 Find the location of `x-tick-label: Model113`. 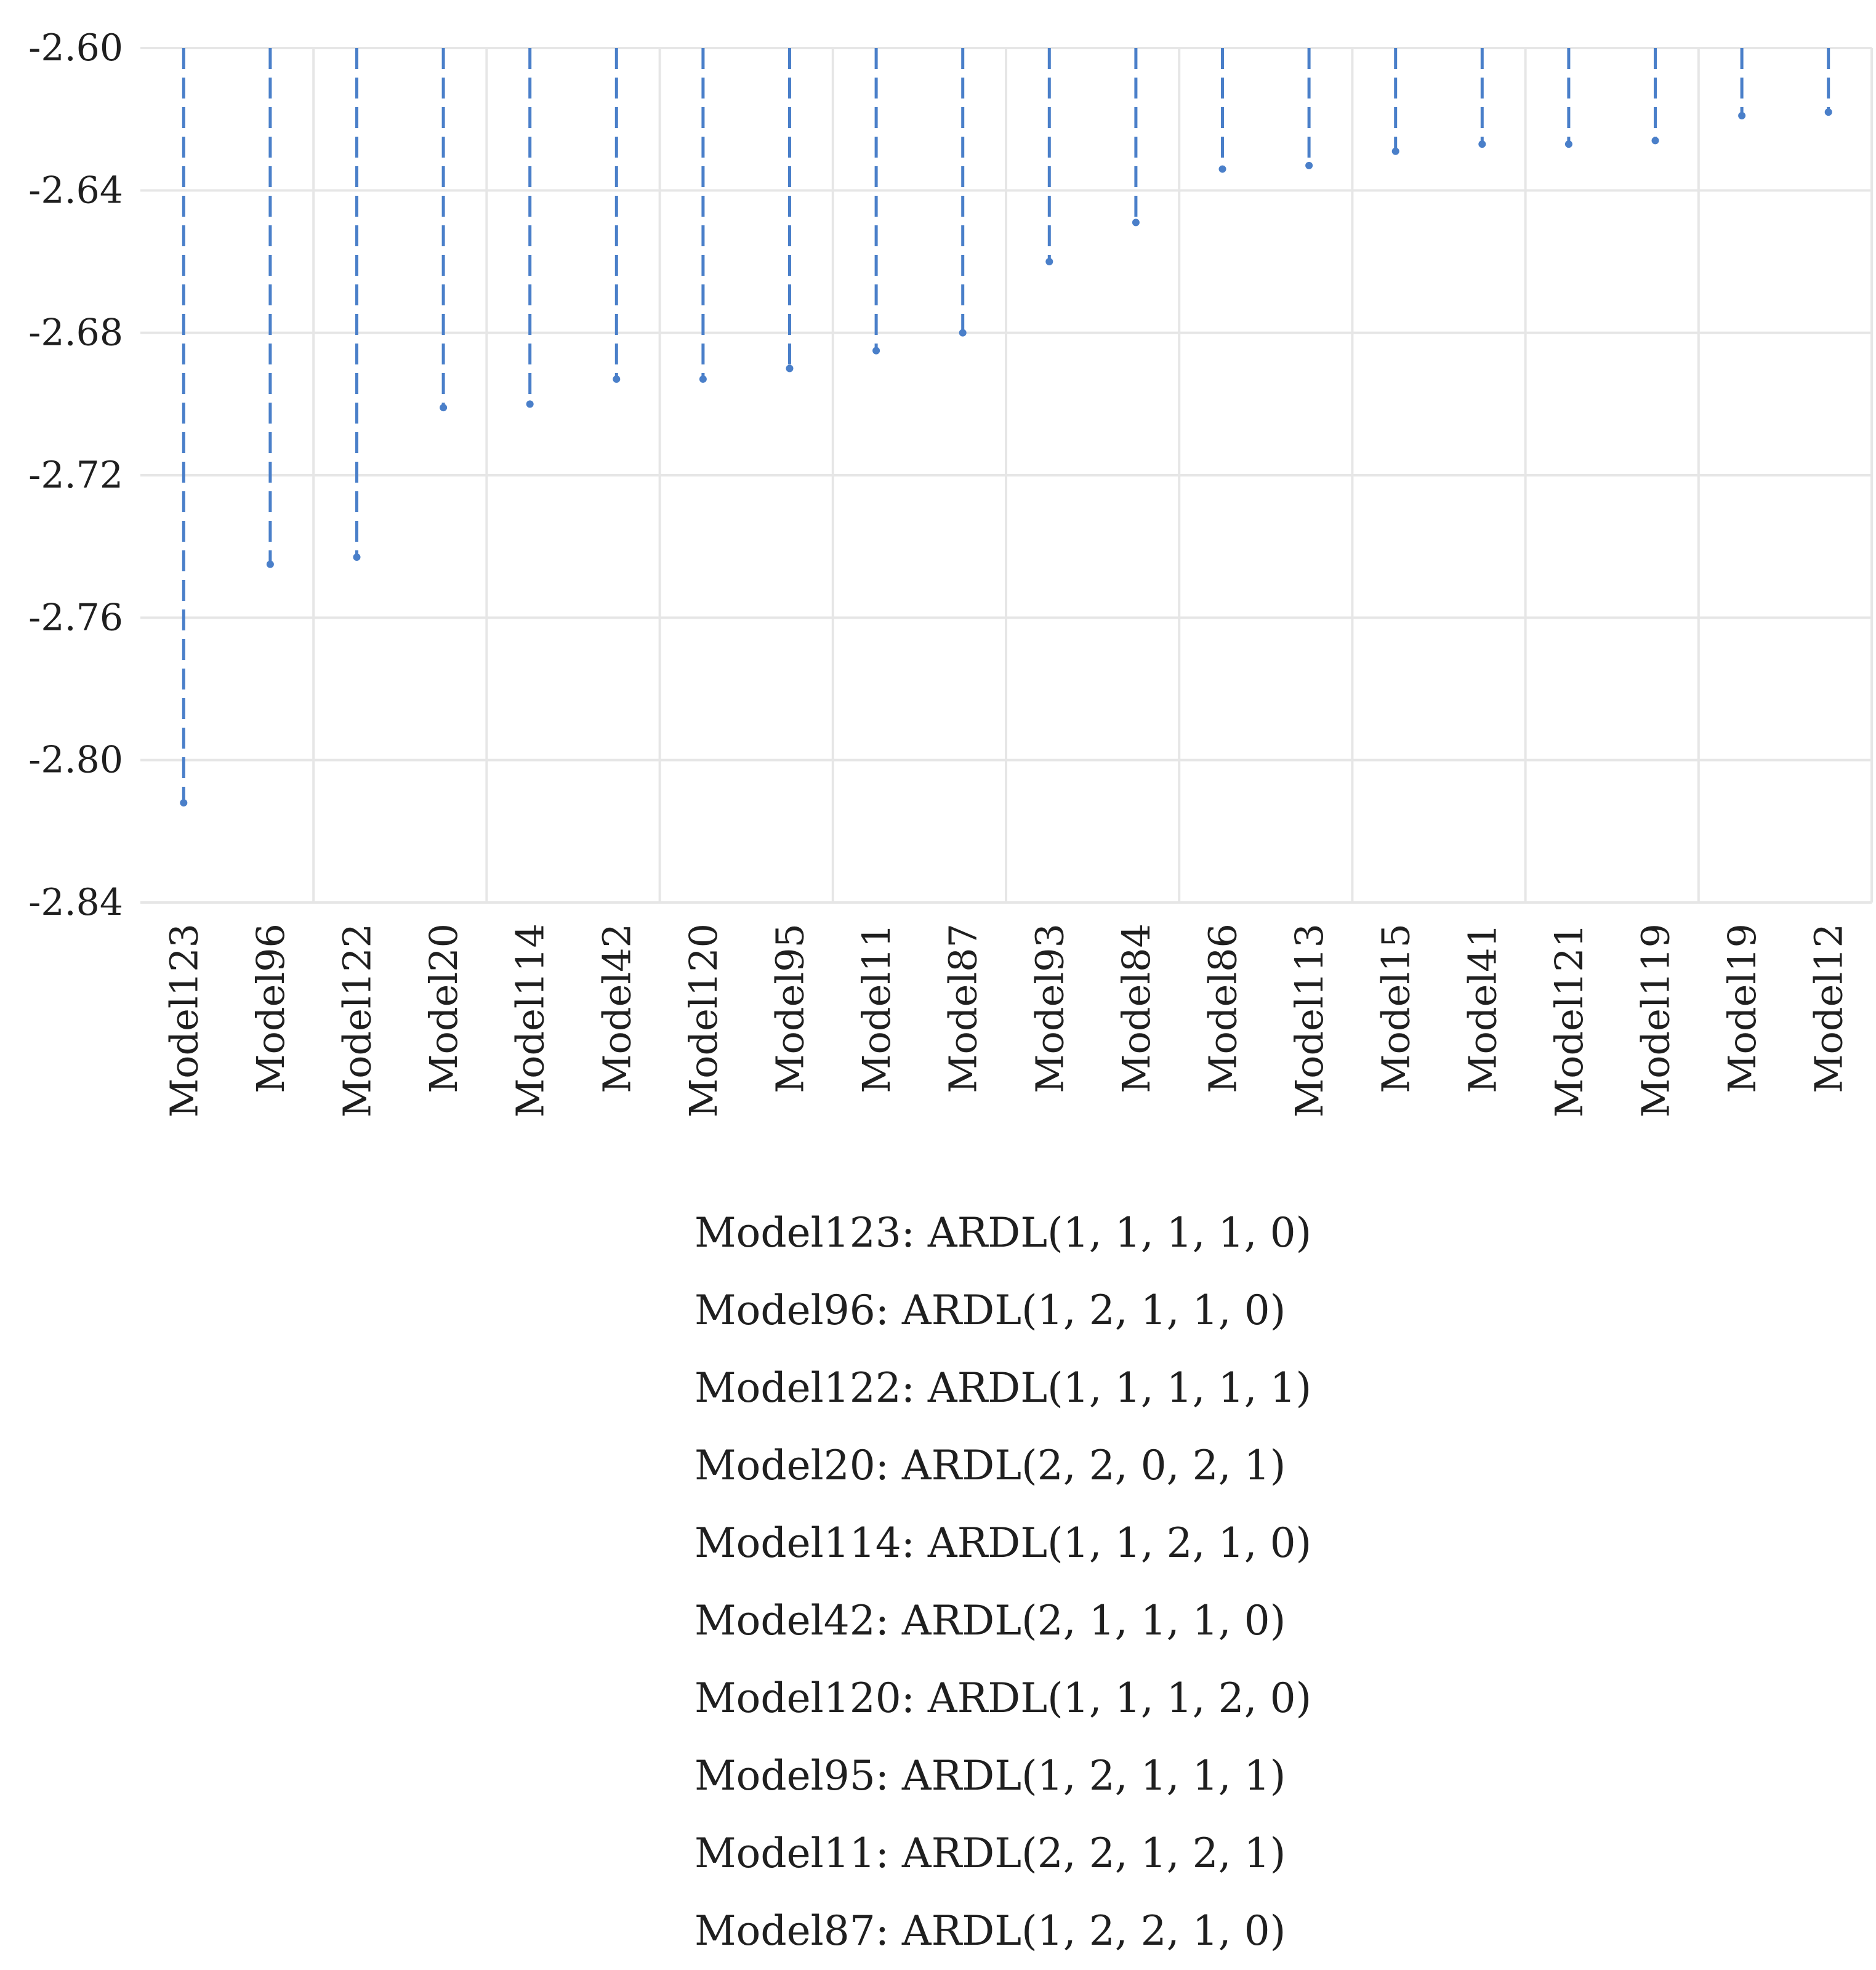

x-tick-label: Model113 is located at coordinates (1309, 1020).